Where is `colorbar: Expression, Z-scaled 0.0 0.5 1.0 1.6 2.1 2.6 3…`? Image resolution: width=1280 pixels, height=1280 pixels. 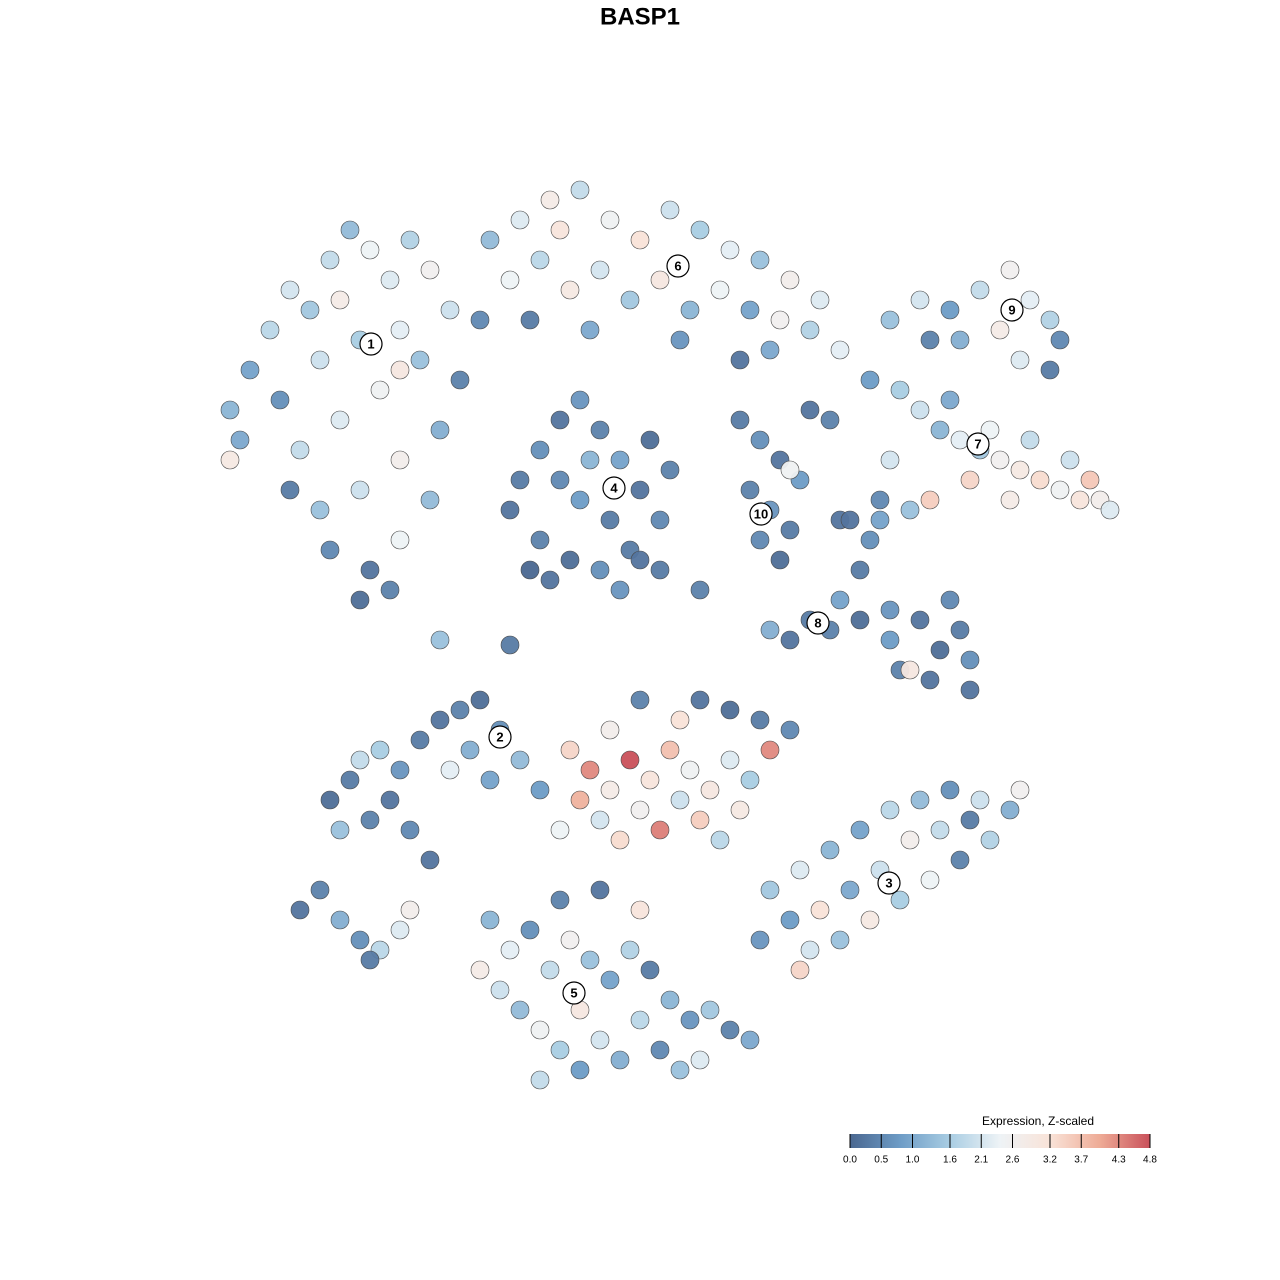 colorbar: Expression, Z-scaled 0.0 0.5 1.0 1.6 2.1 2.6 3… is located at coordinates (1000, 1139).